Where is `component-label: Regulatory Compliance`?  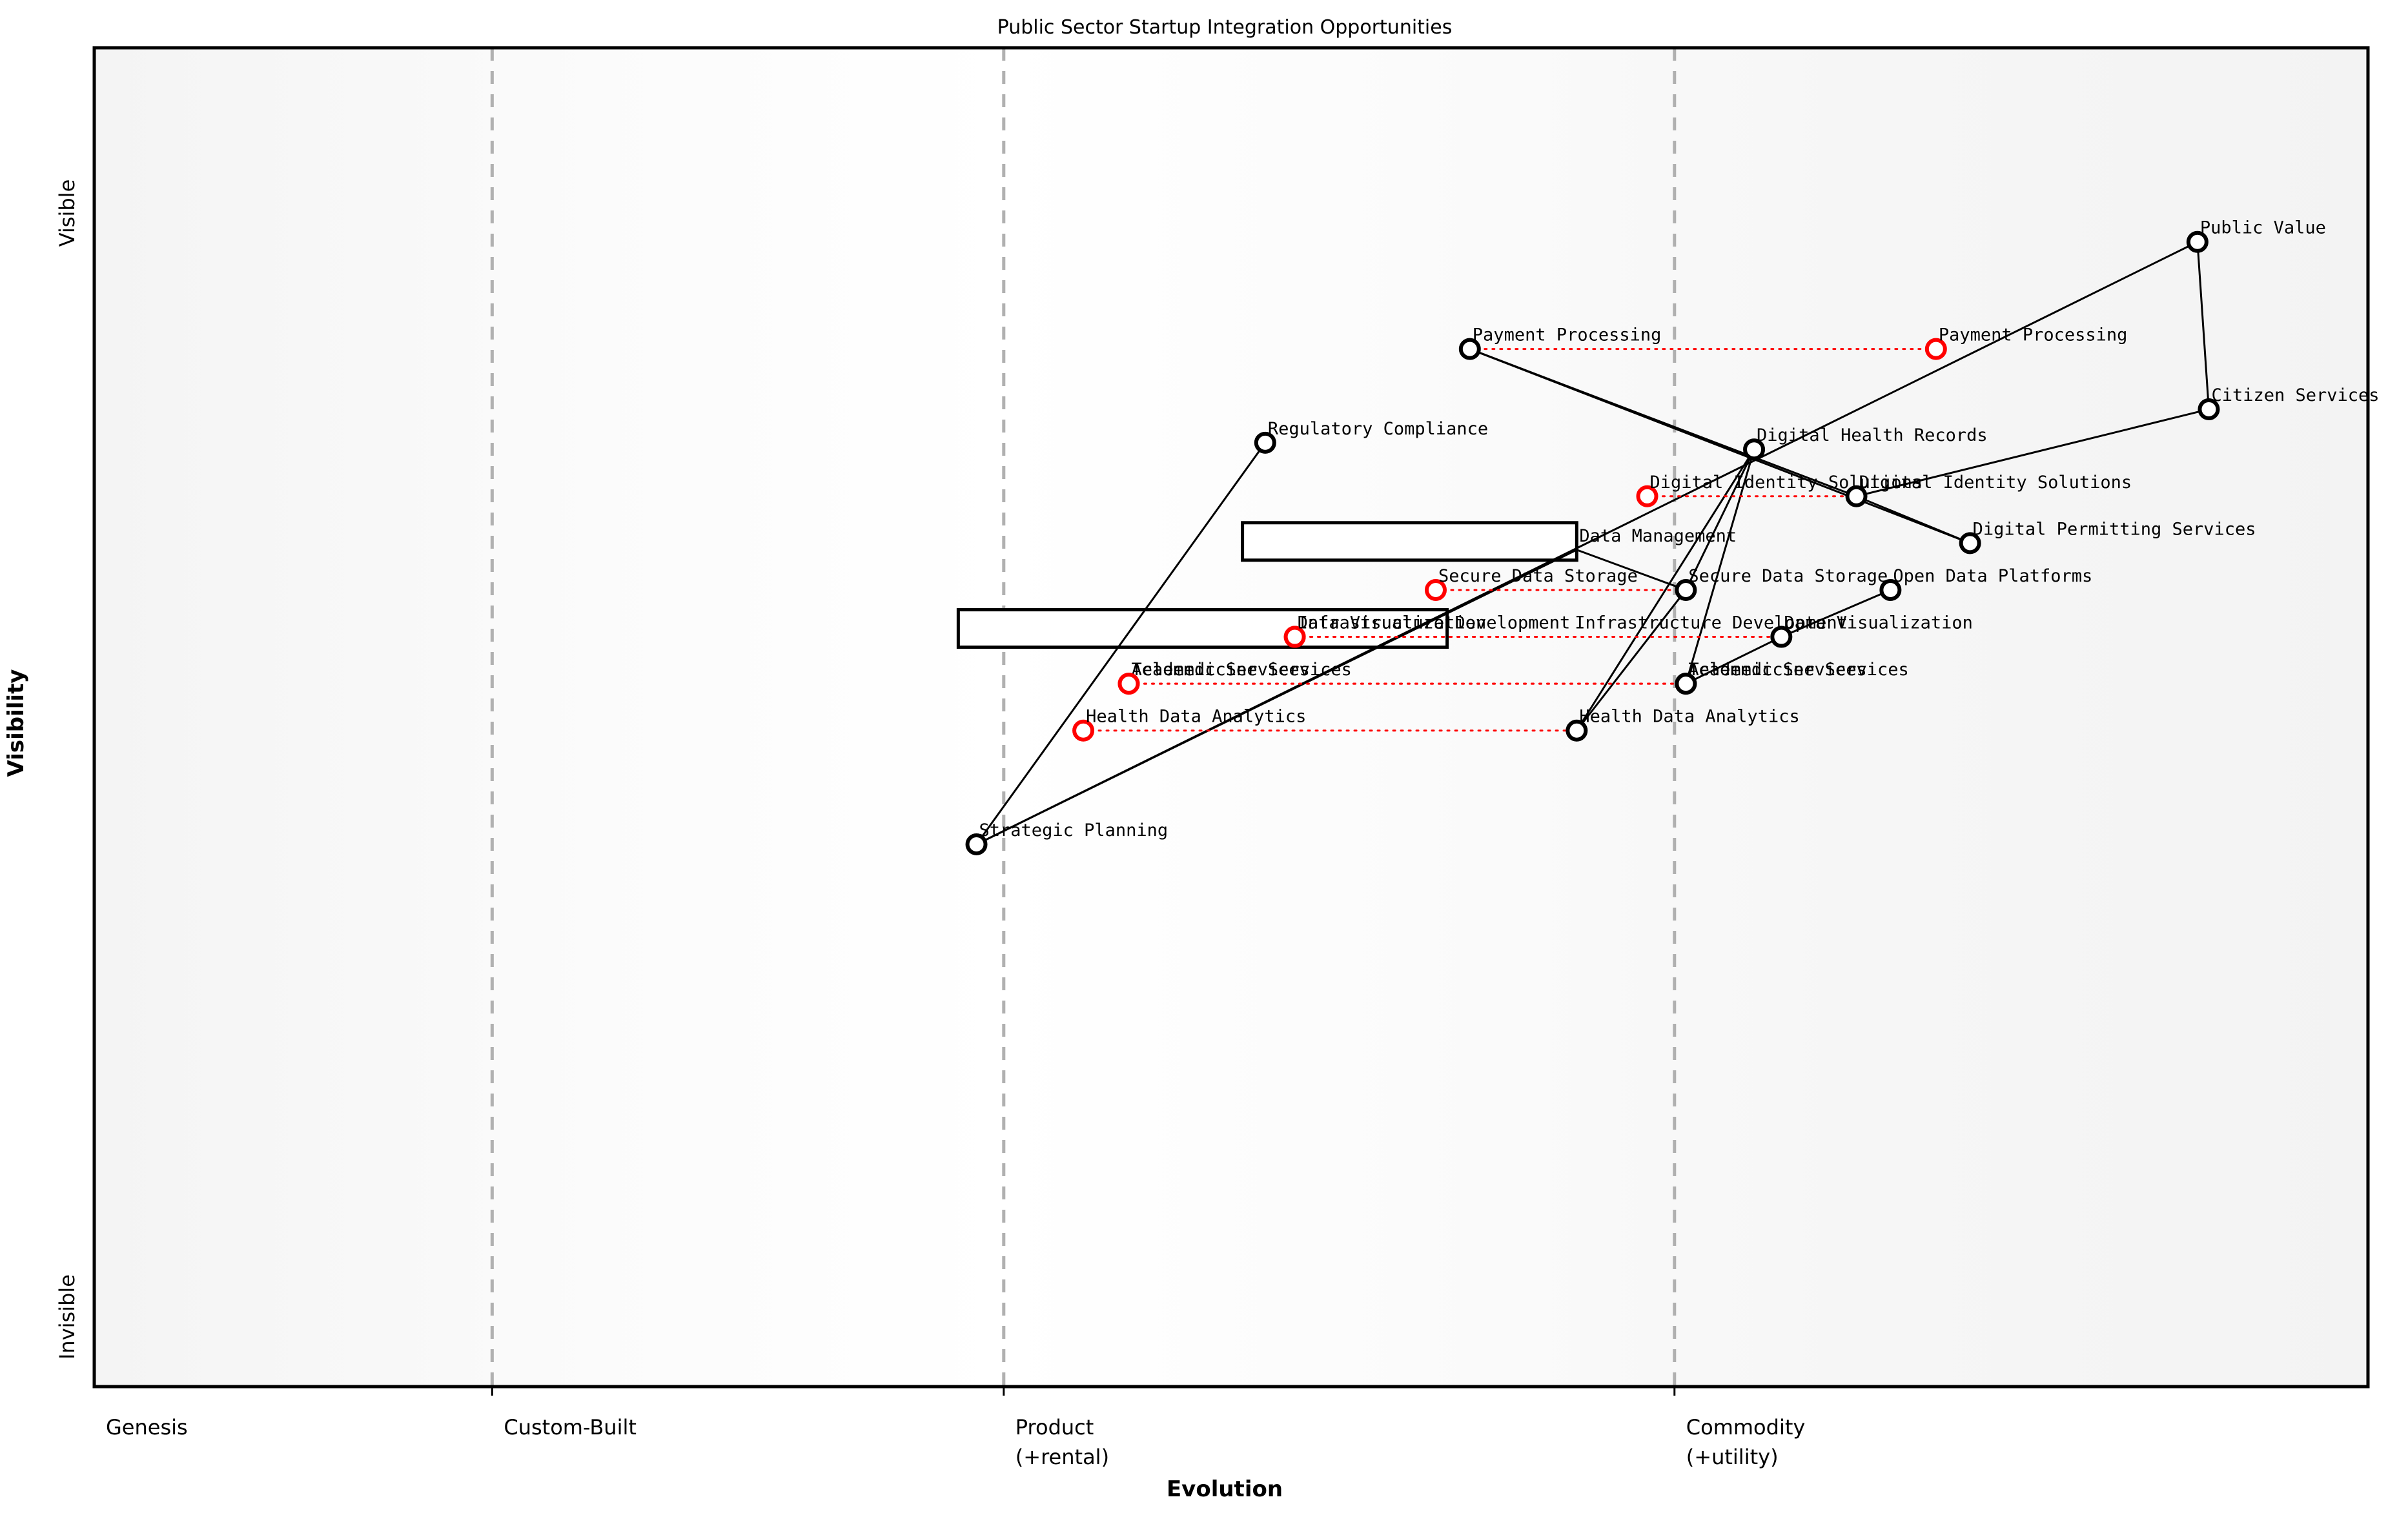
component-label: Regulatory Compliance is located at coordinates (1378, 429).